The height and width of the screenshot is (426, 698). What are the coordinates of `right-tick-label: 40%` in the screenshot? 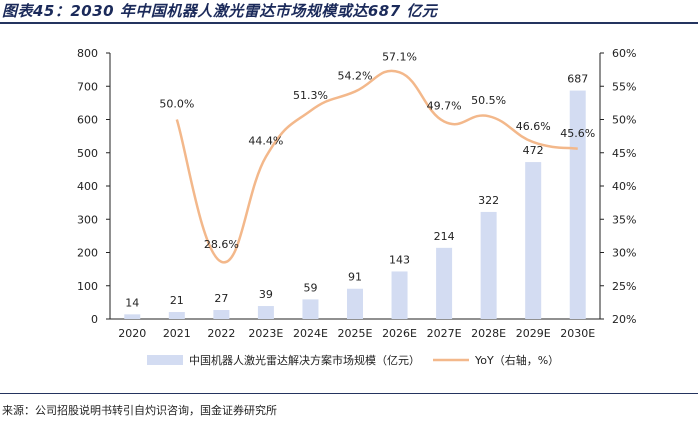 It's located at (624, 186).